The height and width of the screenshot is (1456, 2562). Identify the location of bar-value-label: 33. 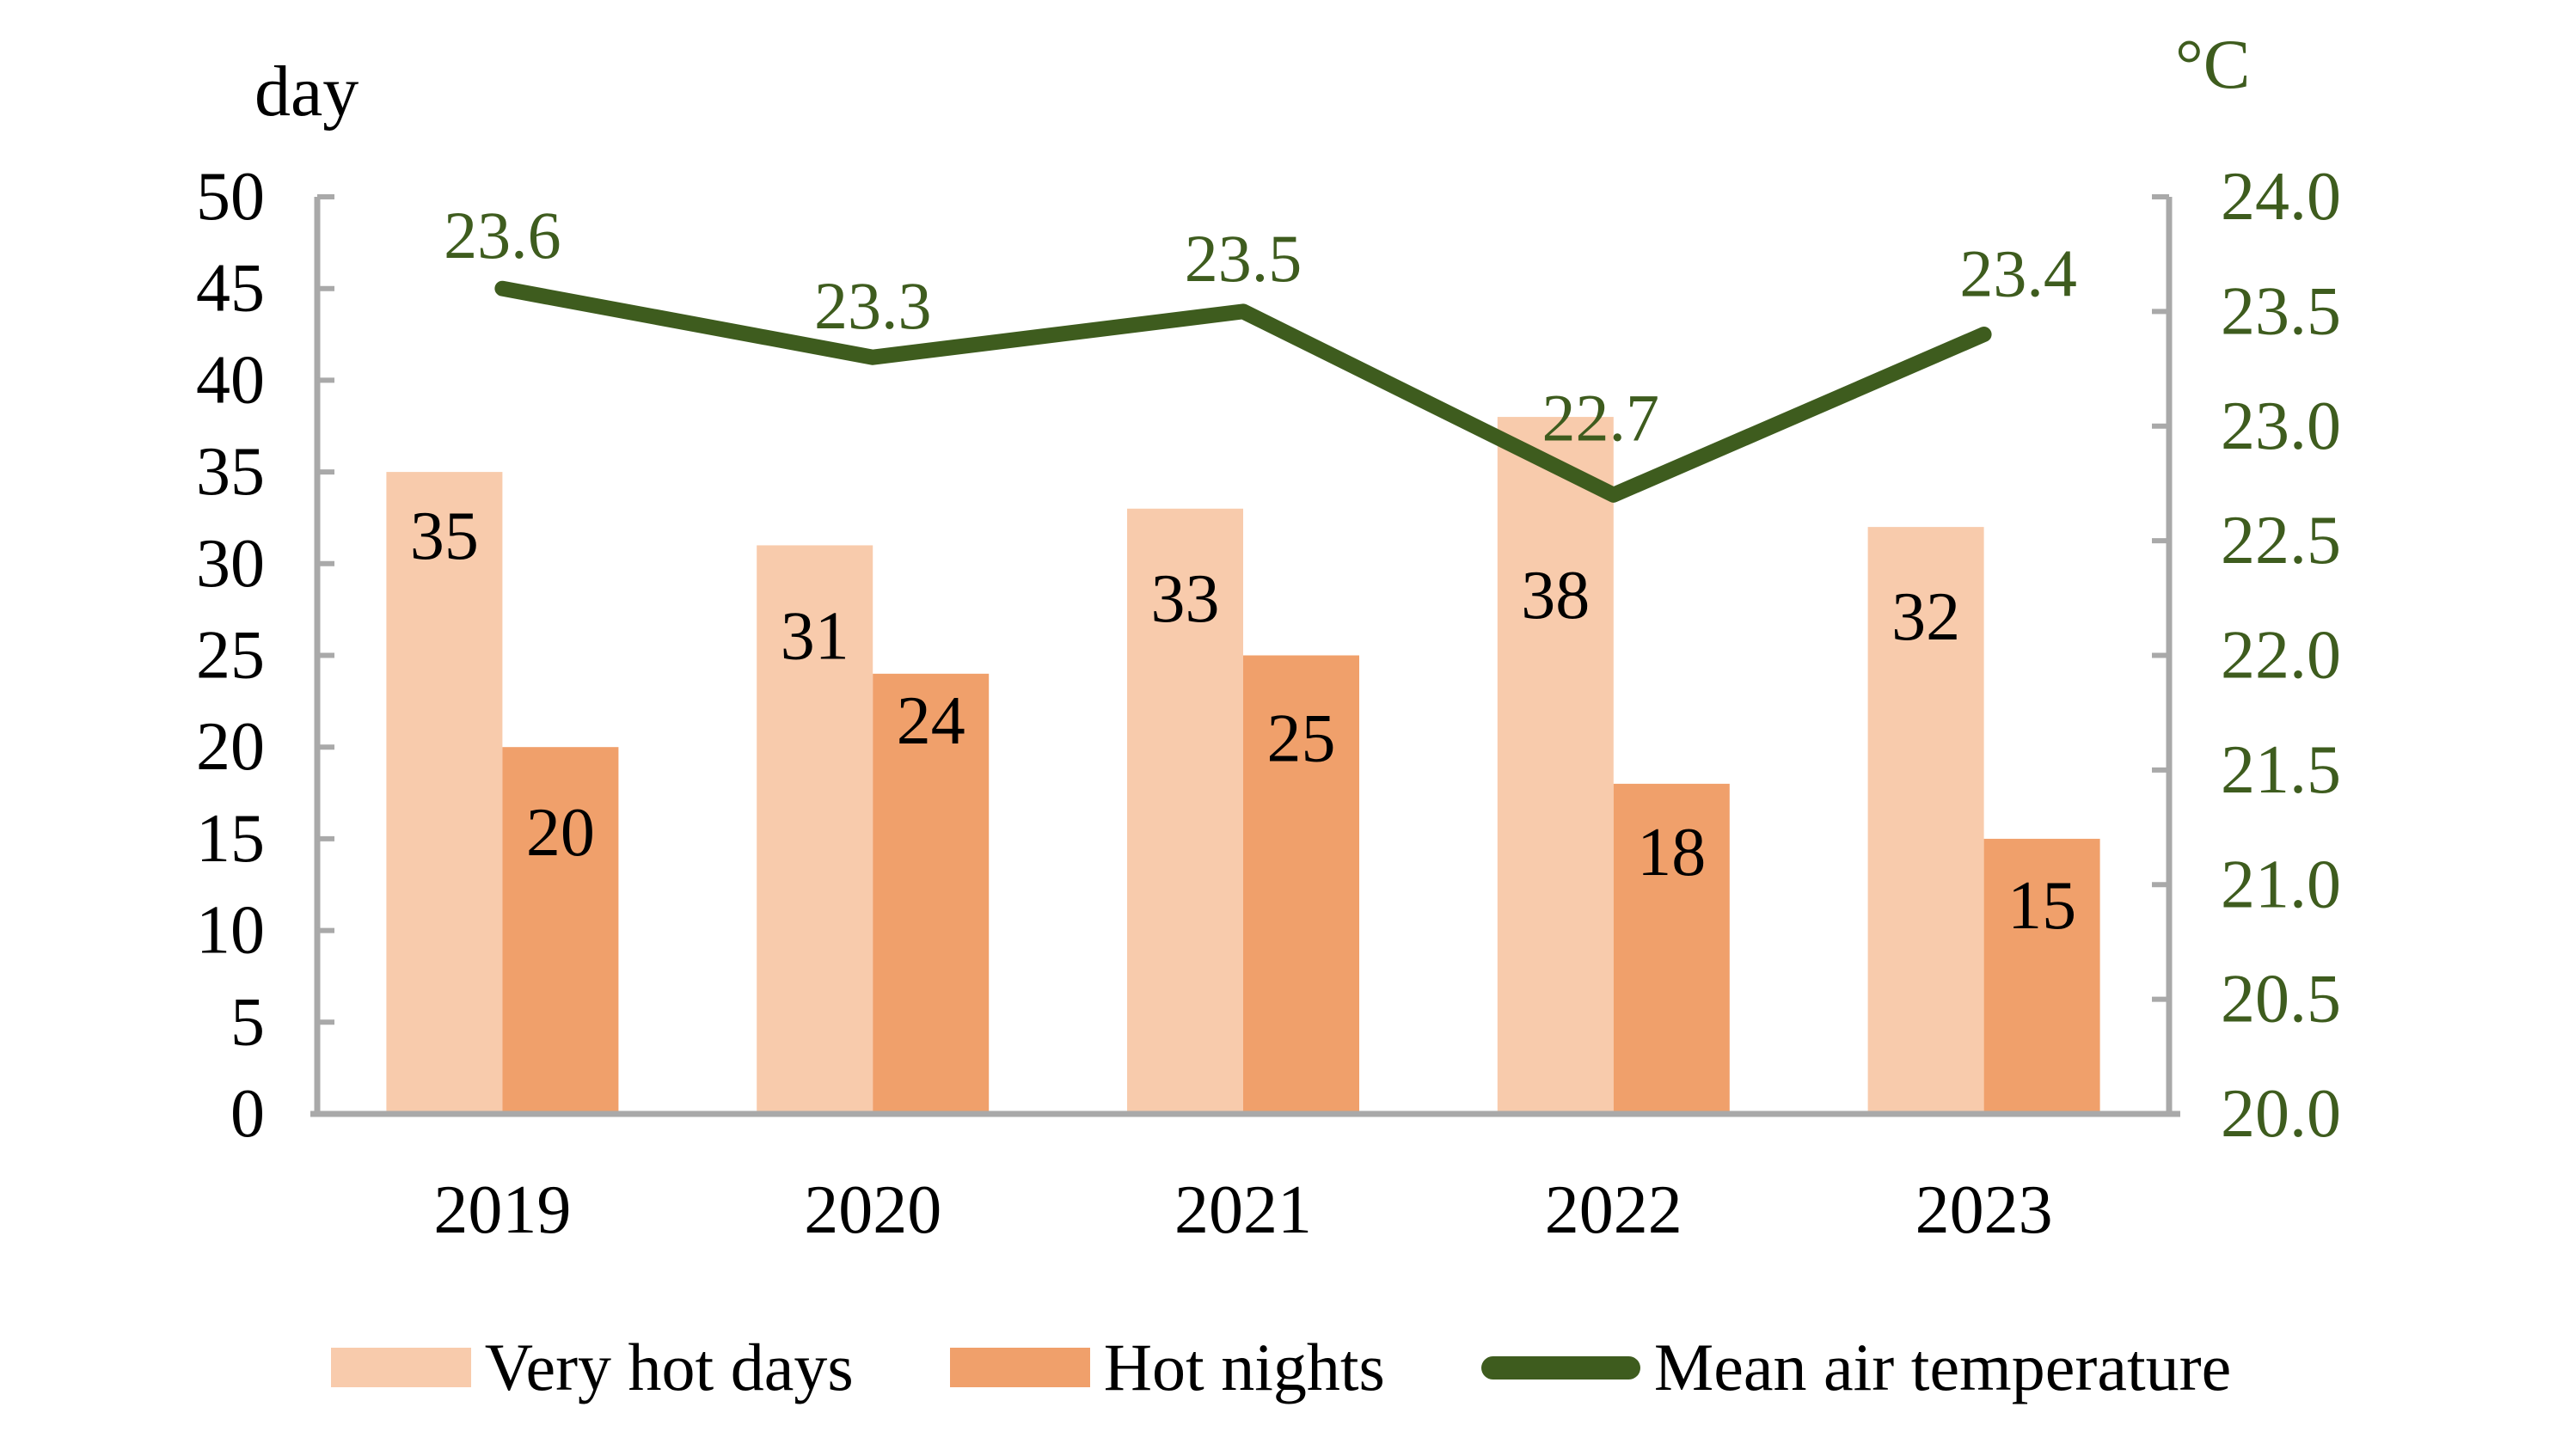
(1185, 599).